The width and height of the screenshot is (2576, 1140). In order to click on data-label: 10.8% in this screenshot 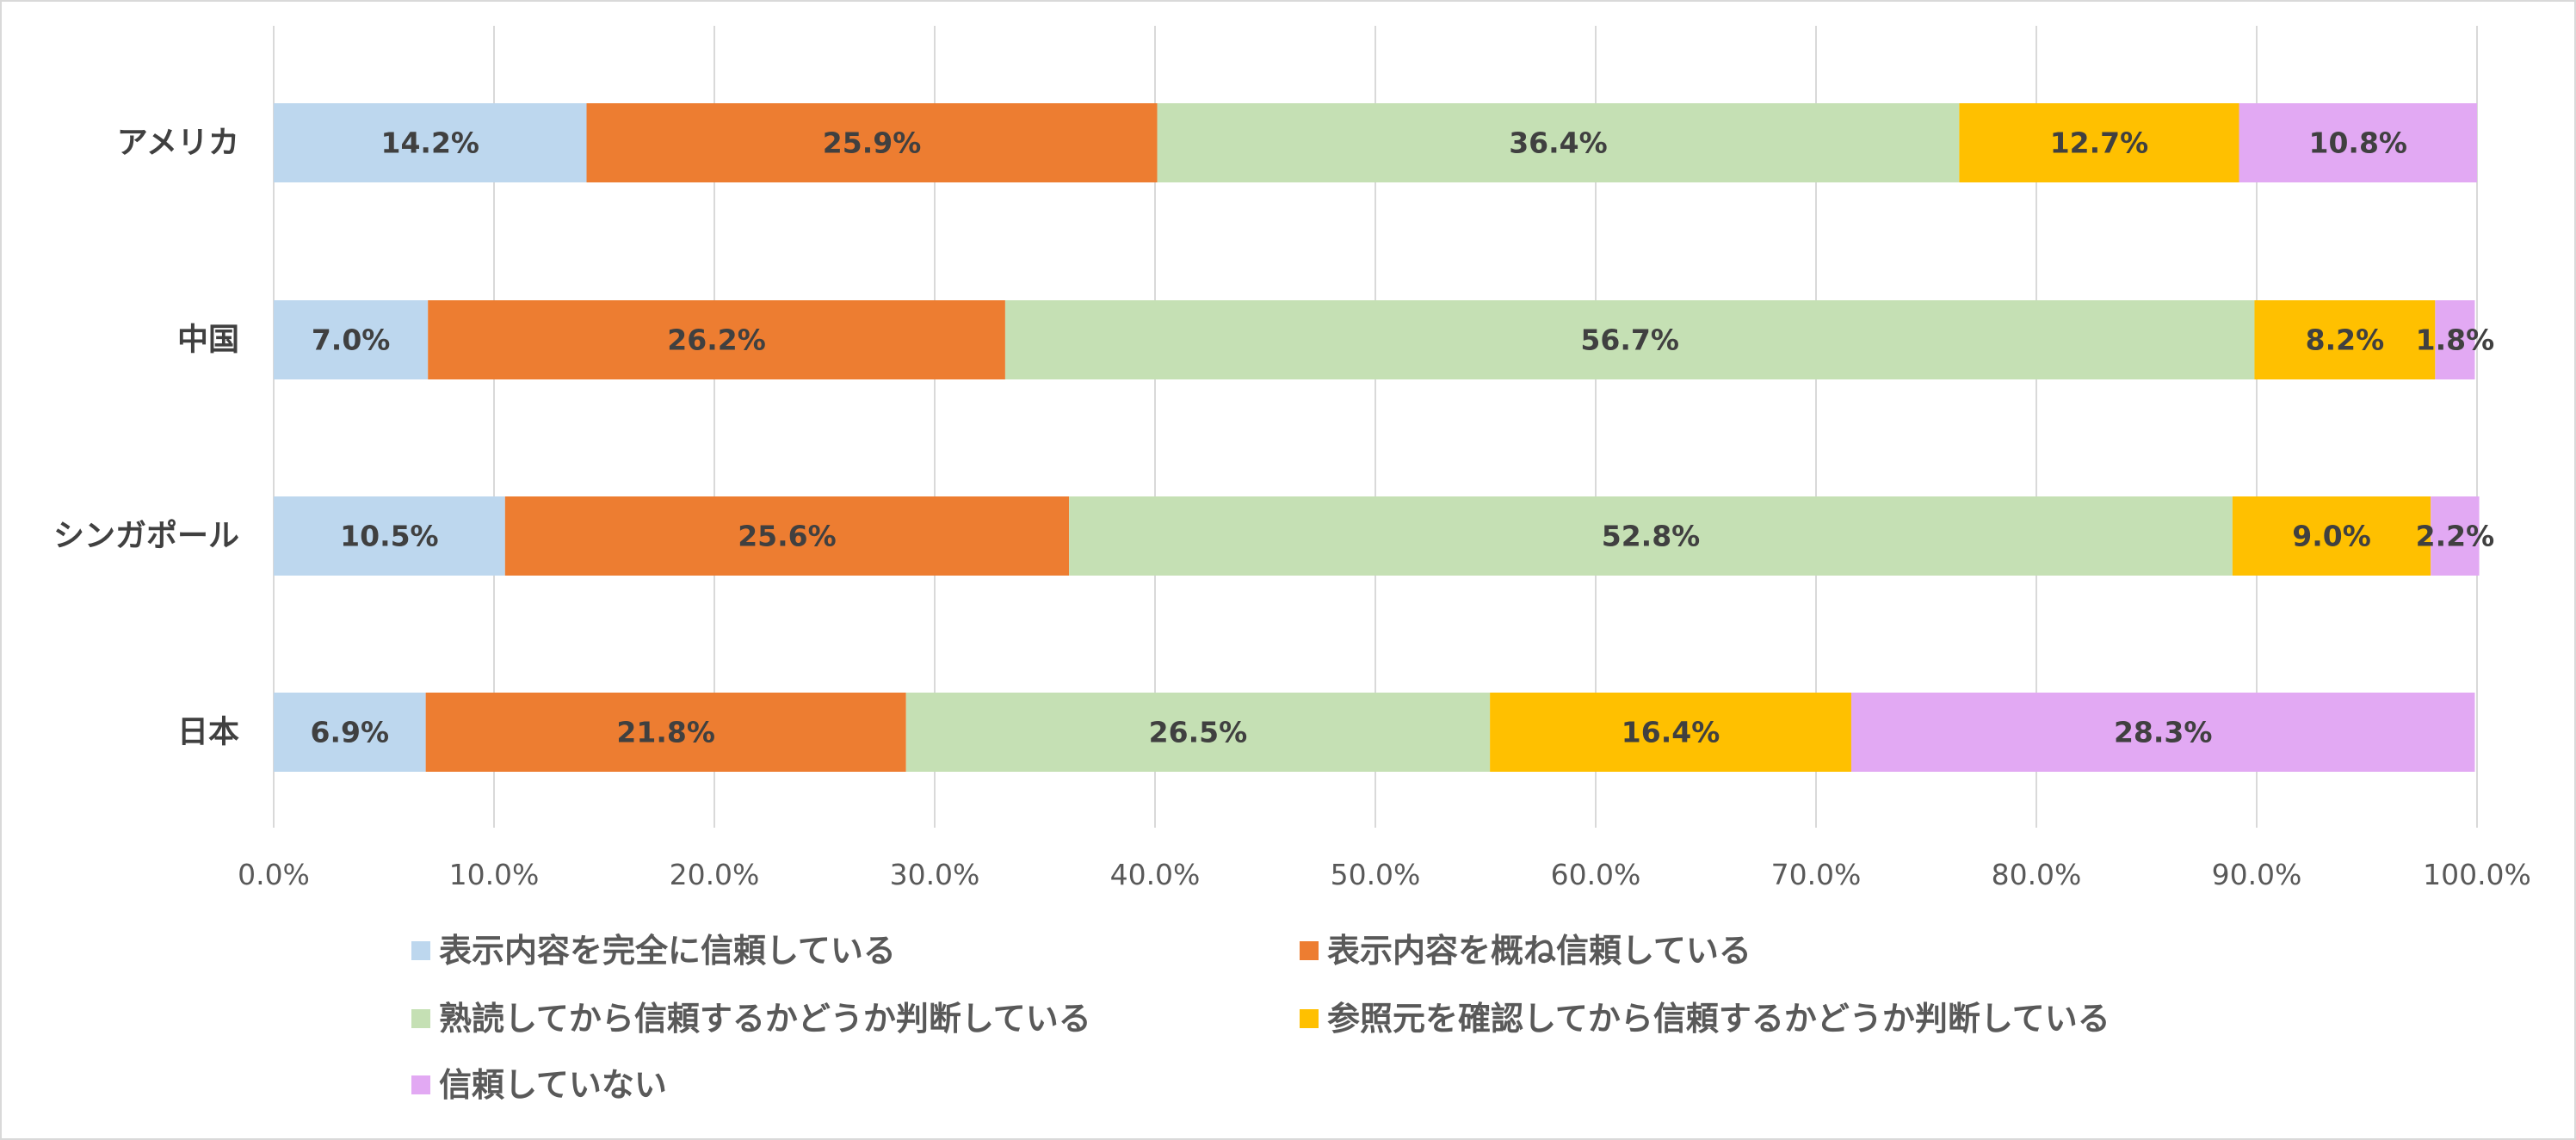, I will do `click(2358, 143)`.